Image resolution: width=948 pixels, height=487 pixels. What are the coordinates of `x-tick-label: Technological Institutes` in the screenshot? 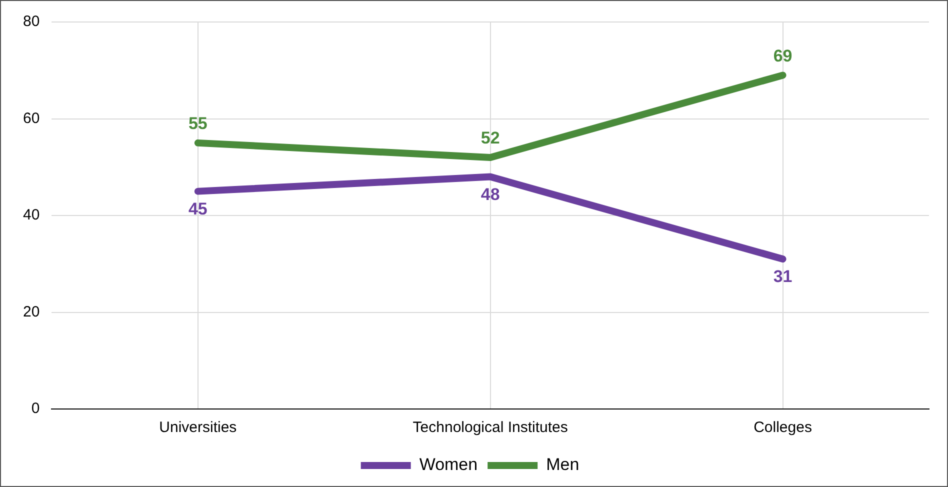 It's located at (490, 427).